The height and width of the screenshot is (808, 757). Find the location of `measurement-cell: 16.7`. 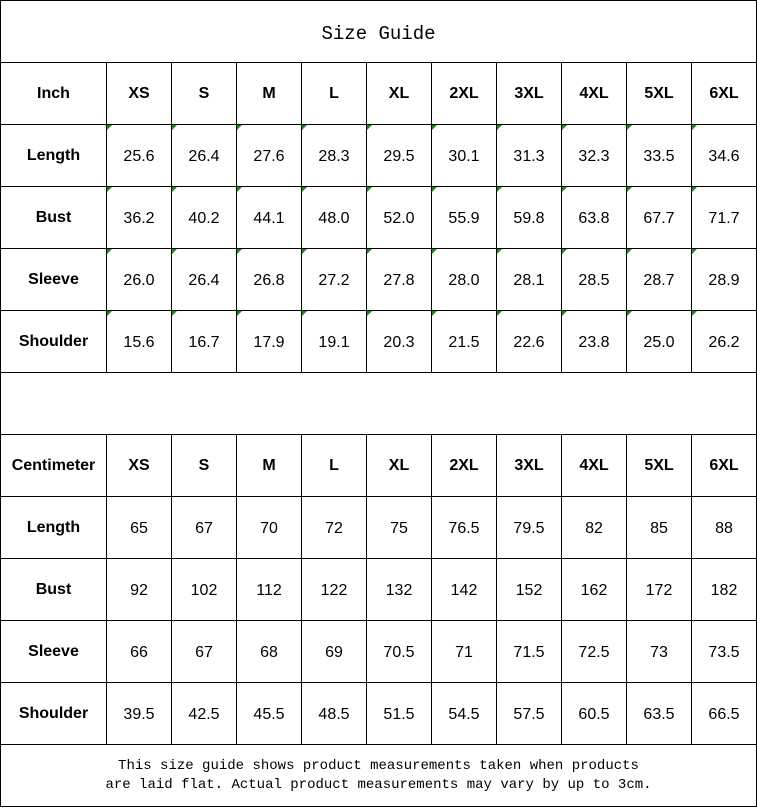

measurement-cell: 16.7 is located at coordinates (204, 341).